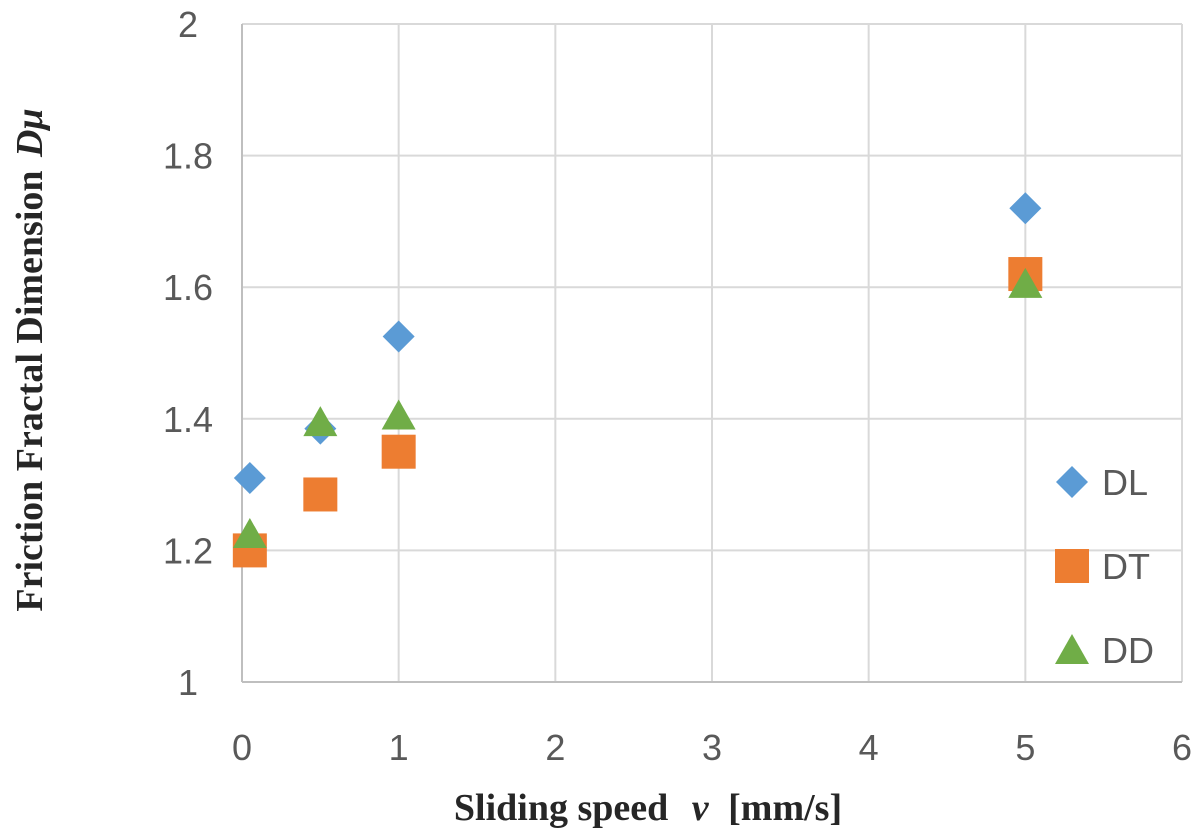  Describe the element at coordinates (242, 747) in the screenshot. I see `x-tick-label: 0` at that location.